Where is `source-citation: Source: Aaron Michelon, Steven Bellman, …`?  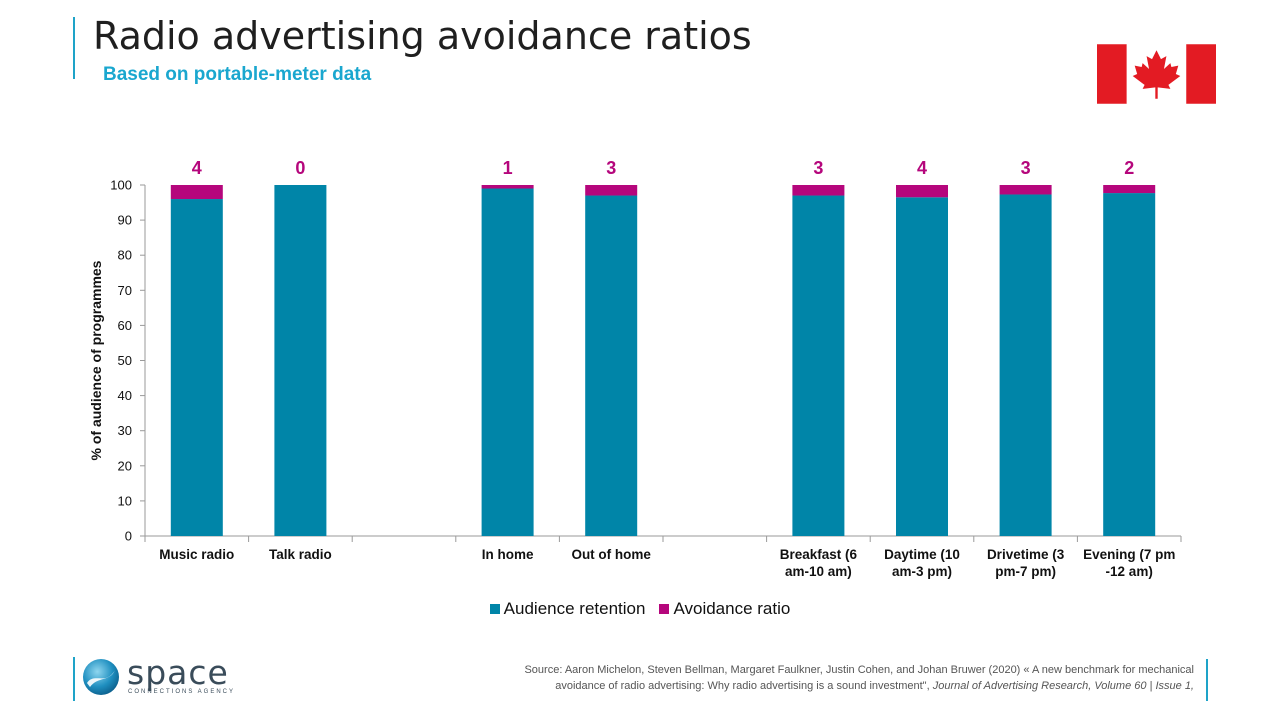 source-citation: Source: Aaron Michelon, Steven Bellman, … is located at coordinates (859, 678).